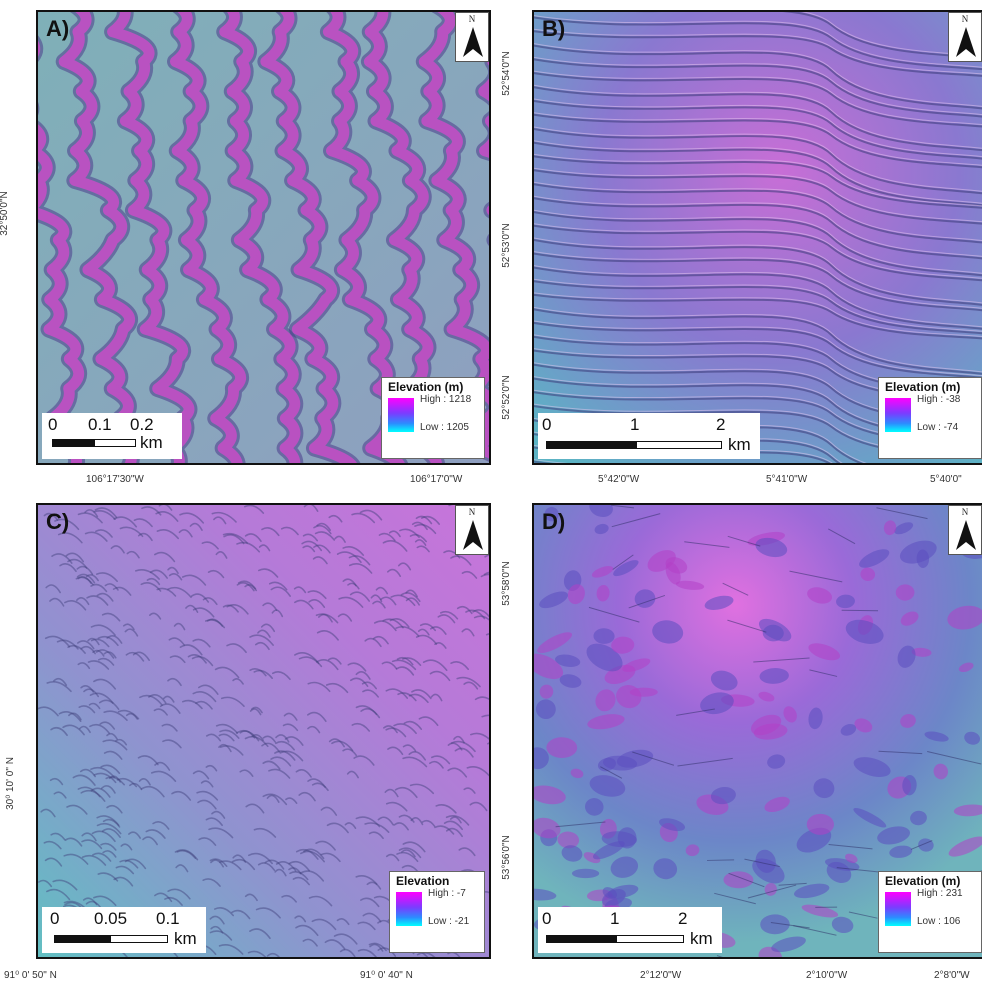 This screenshot has width=982, height=986. What do you see at coordinates (30, 975) in the screenshot?
I see `x-tick-c-1: 91⁰ 0' 50" N` at bounding box center [30, 975].